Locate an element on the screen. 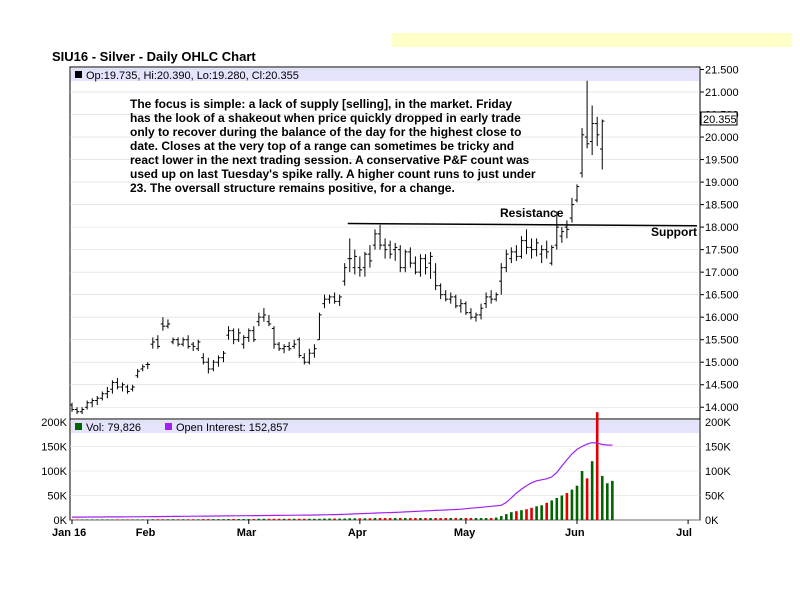  price-tick-label: 18.500 is located at coordinates (722, 206).